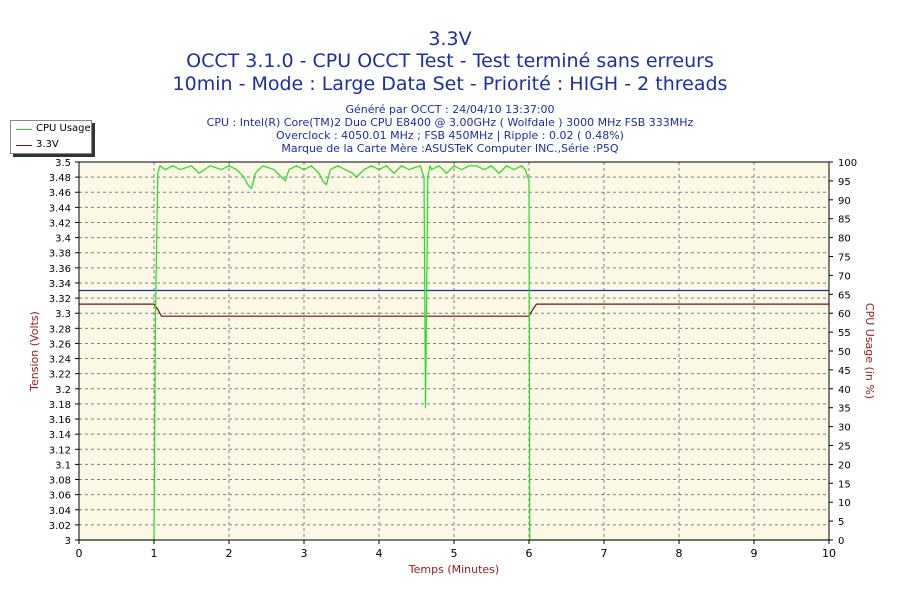 The height and width of the screenshot is (600, 900). What do you see at coordinates (304, 553) in the screenshot?
I see `x-tick-label: 3` at bounding box center [304, 553].